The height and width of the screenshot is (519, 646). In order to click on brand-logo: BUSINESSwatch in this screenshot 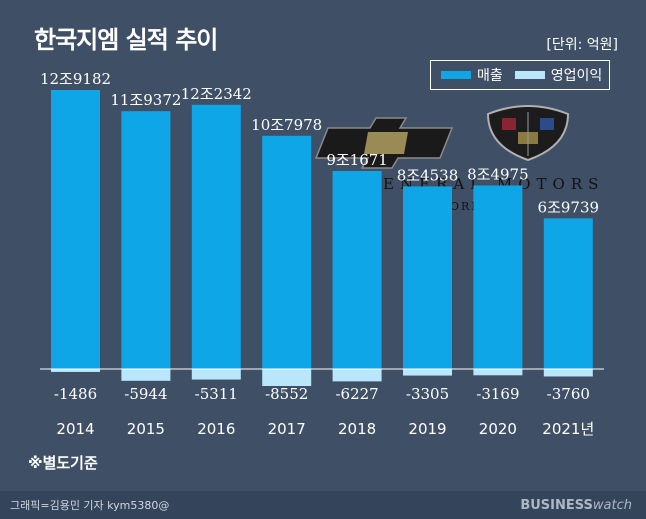, I will do `click(576, 505)`.